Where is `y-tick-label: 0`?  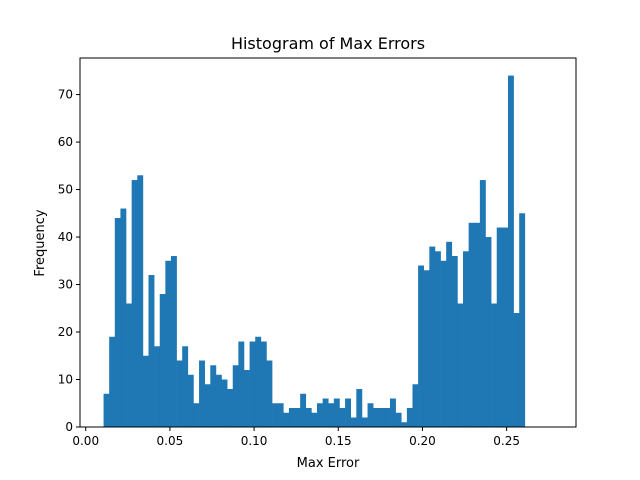
y-tick-label: 0 is located at coordinates (69, 427).